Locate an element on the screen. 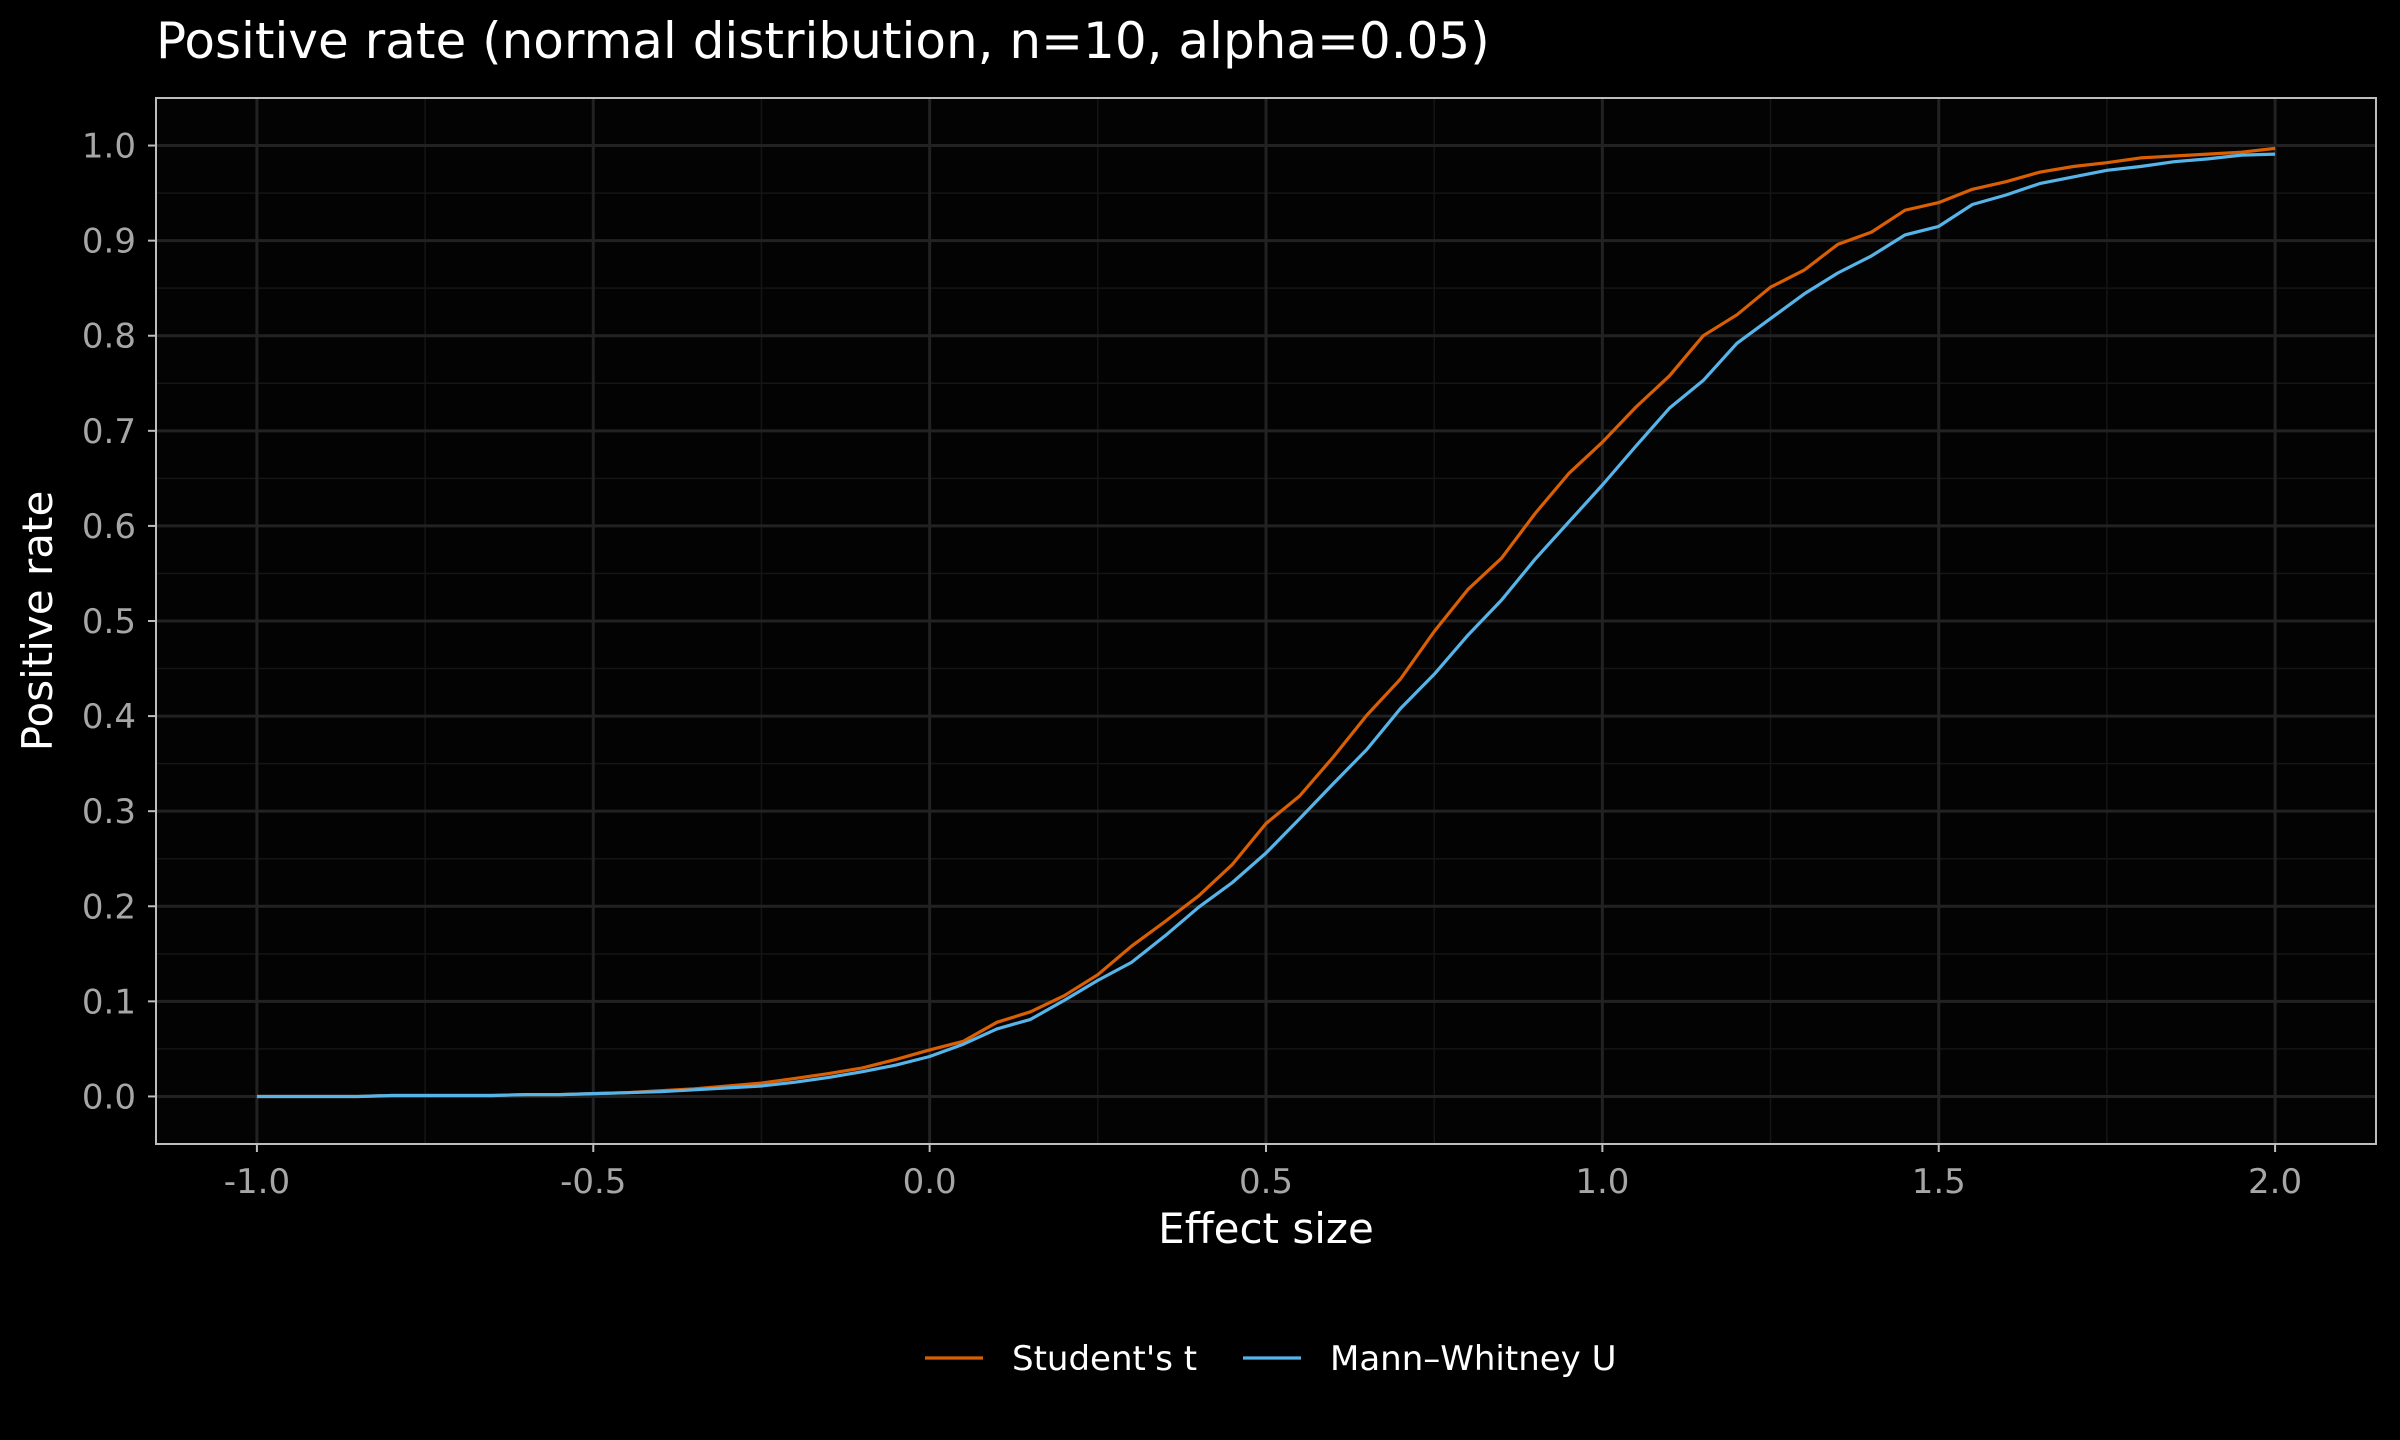  y-tick-label: 1.0 is located at coordinates (109, 147).